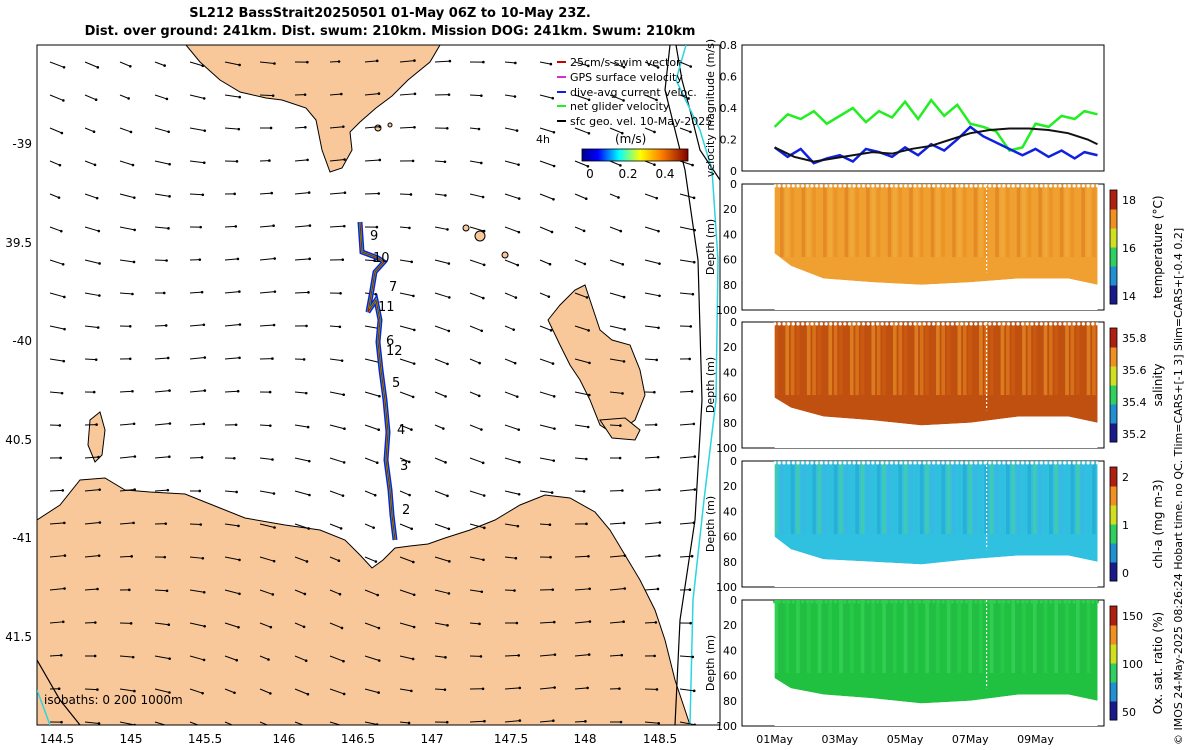 The image size is (1200, 750). Describe the element at coordinates (733, 461) in the screenshot. I see `depth-tick: 0` at that location.